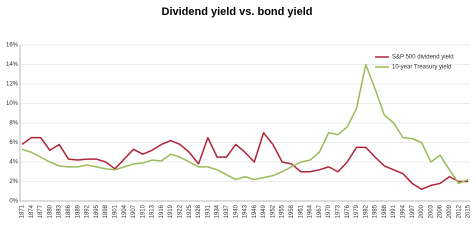 The height and width of the screenshot is (240, 474). I want to click on x-tick-label: 1988, so click(385, 211).